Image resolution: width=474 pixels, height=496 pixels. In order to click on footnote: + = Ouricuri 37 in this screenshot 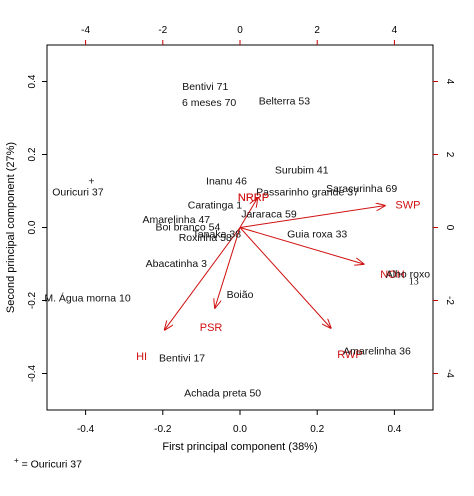, I will do `click(48, 463)`.